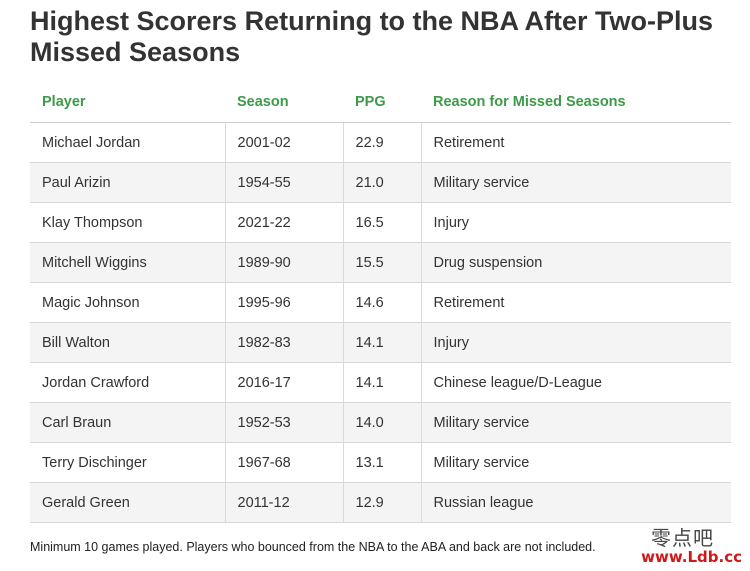 The width and height of the screenshot is (750, 571). I want to click on table-row: Gerald Green 2011-12 12.9 Russian league, so click(380, 502).